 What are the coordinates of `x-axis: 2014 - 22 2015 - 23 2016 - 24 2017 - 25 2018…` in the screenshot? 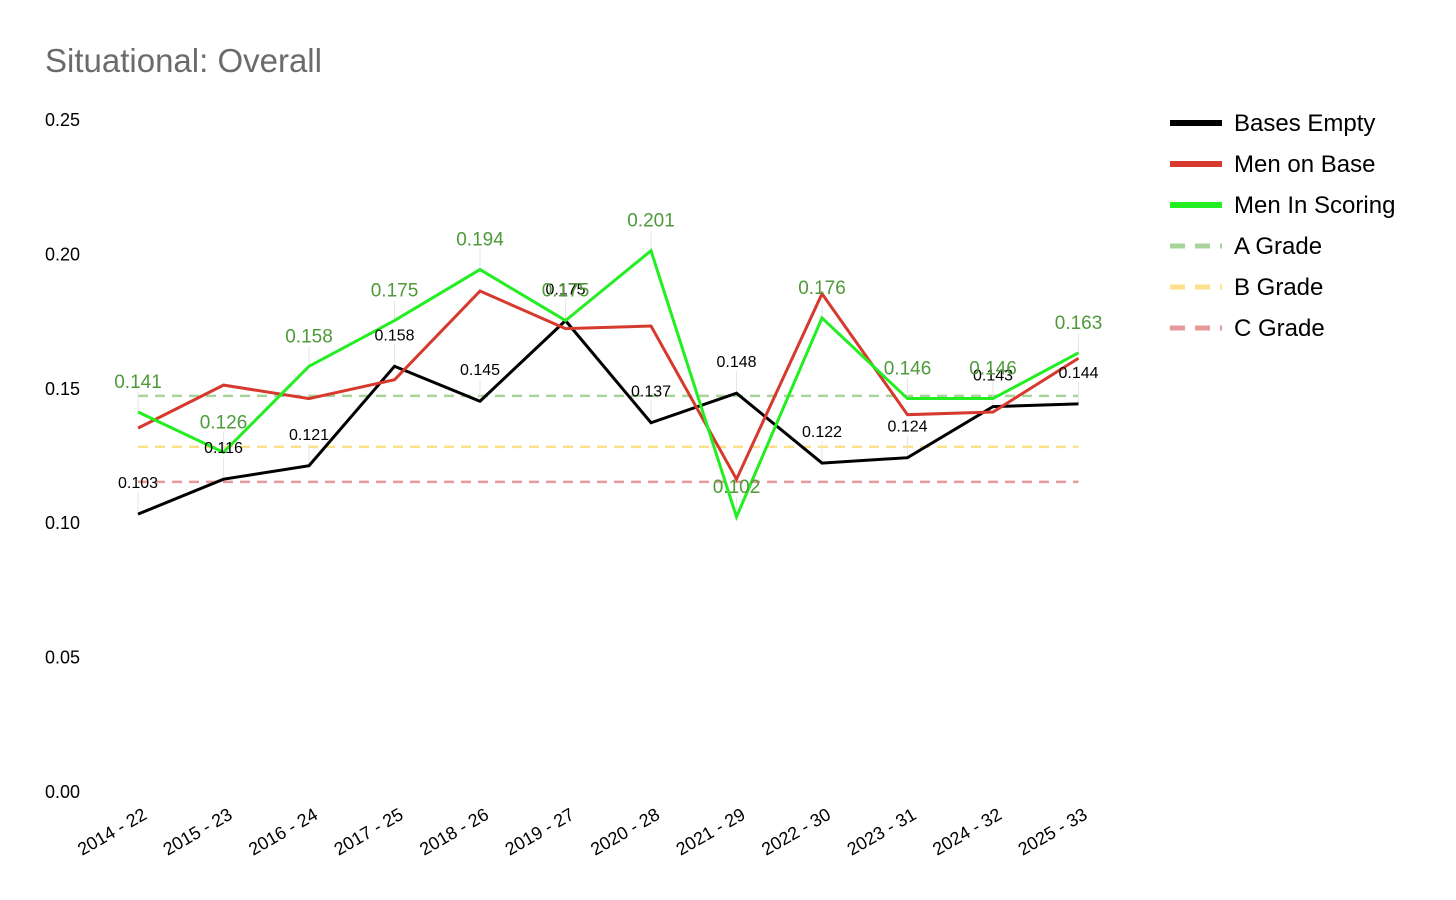 It's located at (582, 831).